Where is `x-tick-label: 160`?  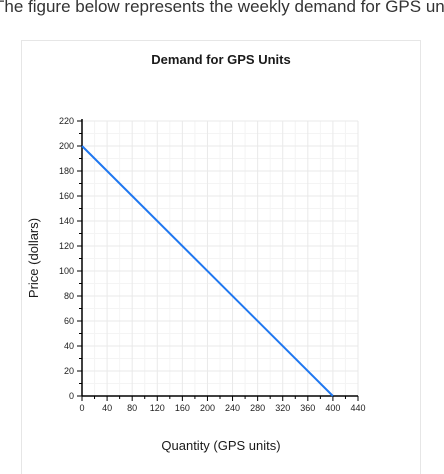
x-tick-label: 160 is located at coordinates (182, 408).